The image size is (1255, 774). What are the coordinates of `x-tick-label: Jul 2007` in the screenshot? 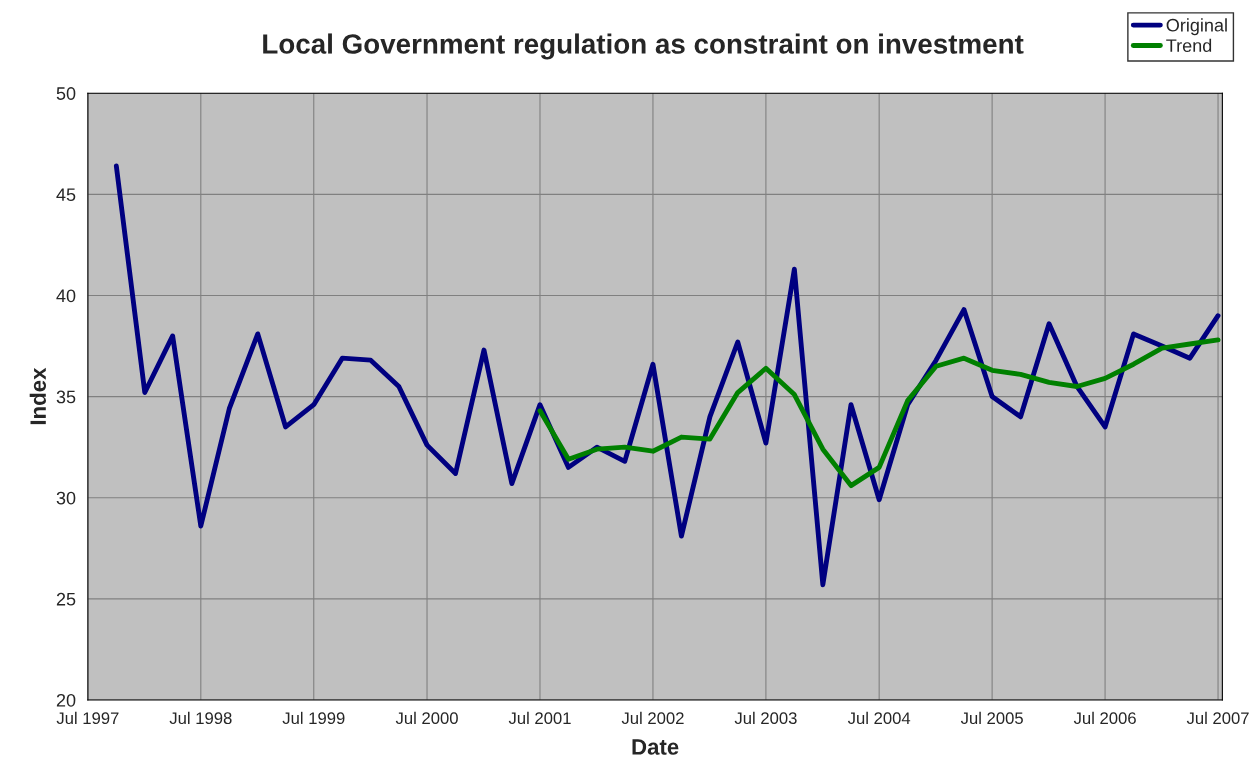 It's located at (1217, 718).